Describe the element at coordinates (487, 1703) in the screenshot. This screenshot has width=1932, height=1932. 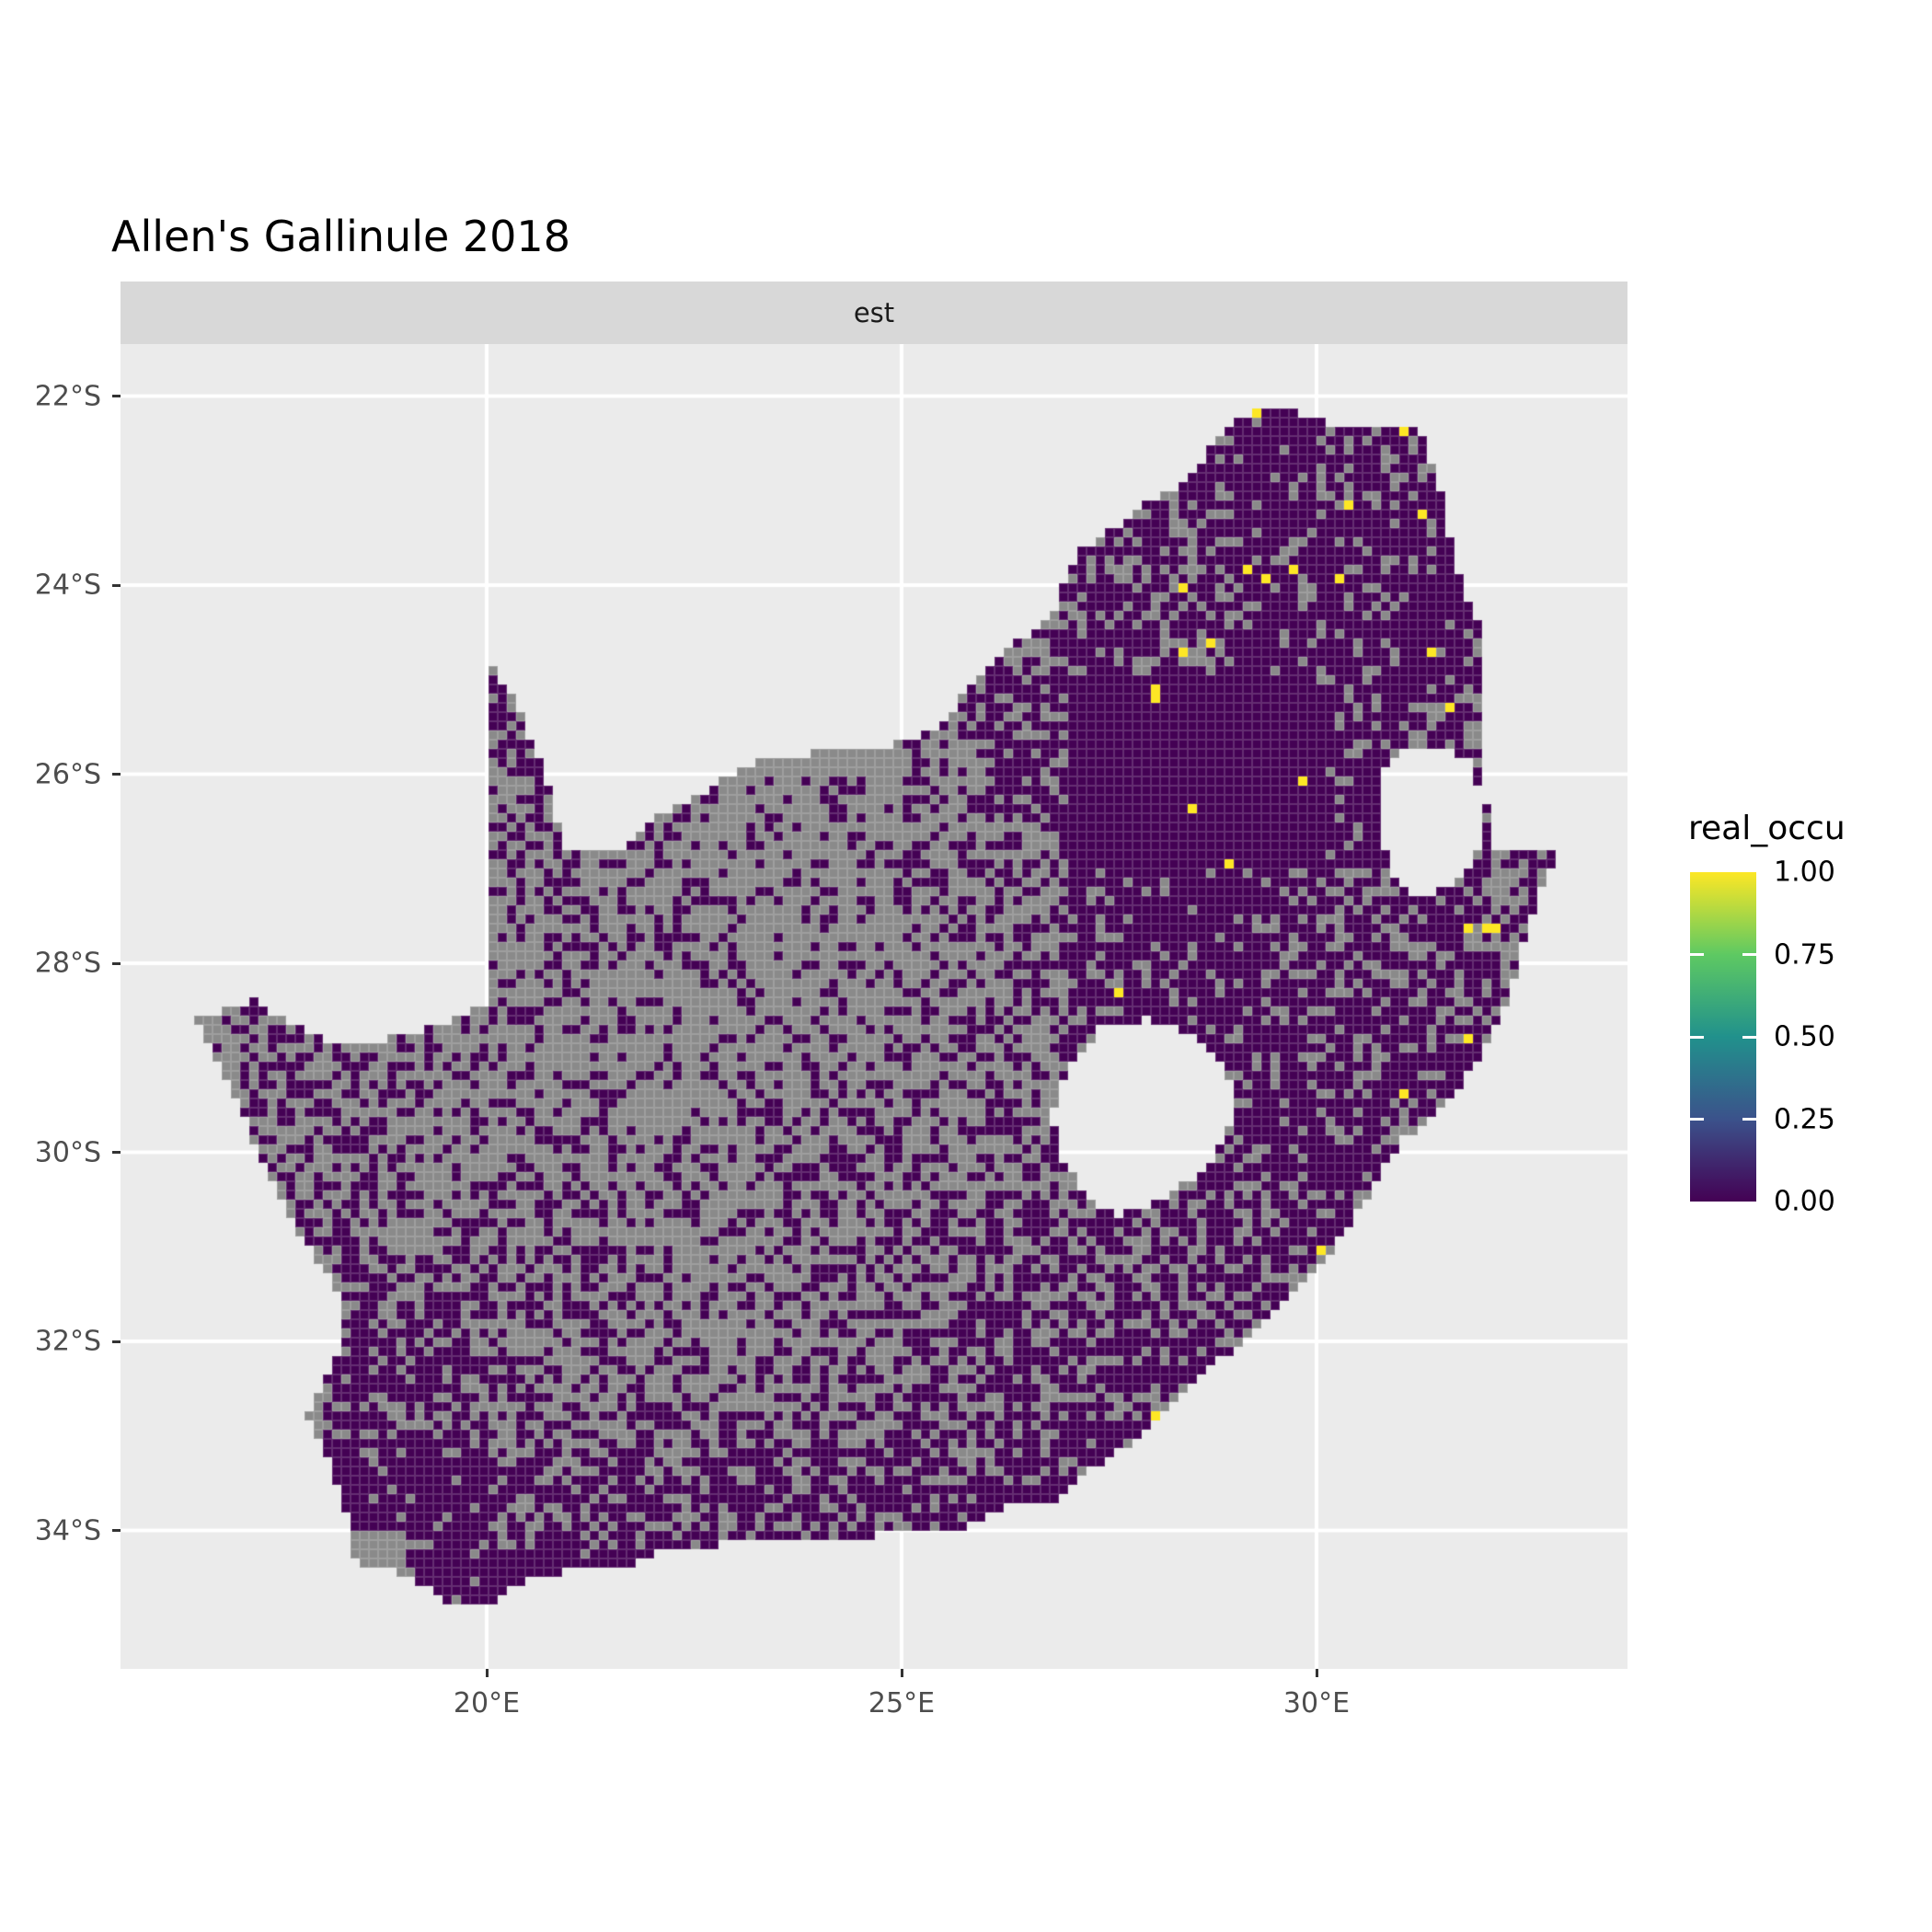
I see `x-tick-label: 20°E` at that location.